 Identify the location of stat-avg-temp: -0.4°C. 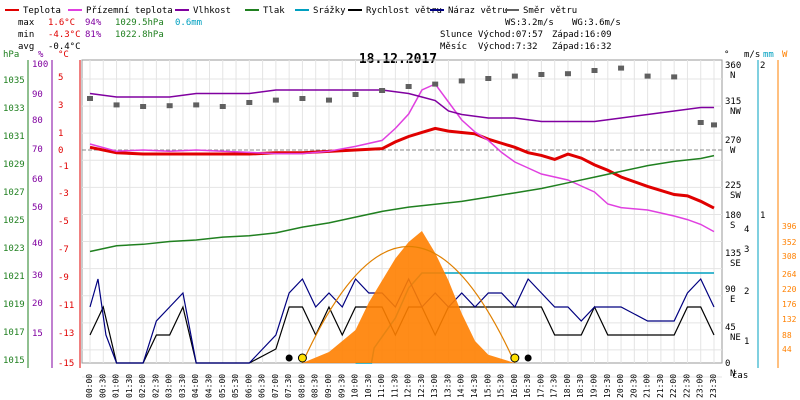
(64, 47).